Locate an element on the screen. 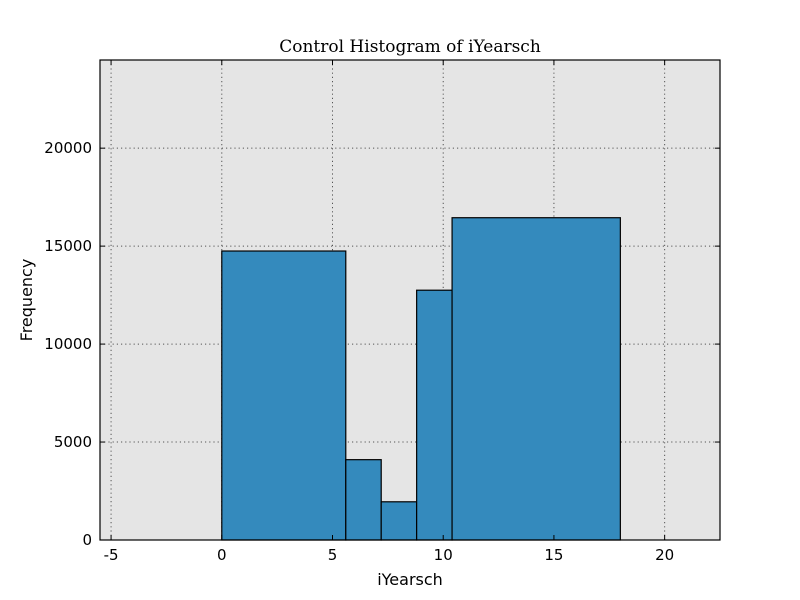 Image resolution: width=800 pixels, height=600 pixels. x-tick-labels: -5 0 5 10 15 20 is located at coordinates (389, 555).